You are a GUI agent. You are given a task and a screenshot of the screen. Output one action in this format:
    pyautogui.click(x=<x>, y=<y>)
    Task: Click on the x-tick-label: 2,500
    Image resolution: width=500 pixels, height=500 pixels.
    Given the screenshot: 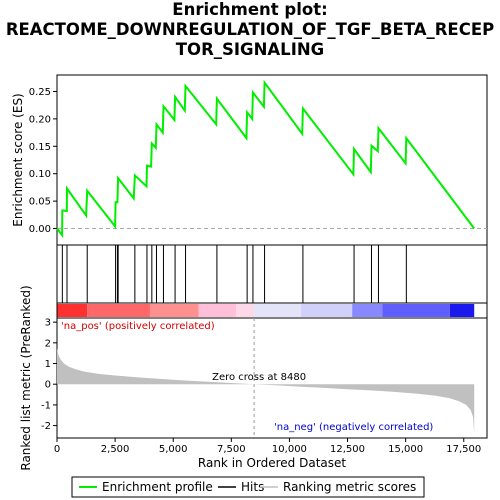 What is the action you would take?
    pyautogui.click(x=115, y=449)
    